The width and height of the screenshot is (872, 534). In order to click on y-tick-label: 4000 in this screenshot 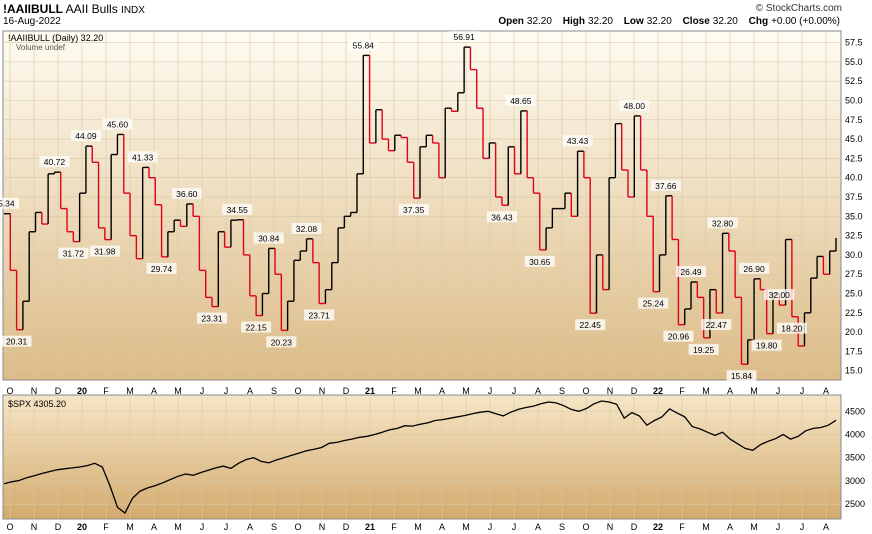, I will do `click(855, 434)`.